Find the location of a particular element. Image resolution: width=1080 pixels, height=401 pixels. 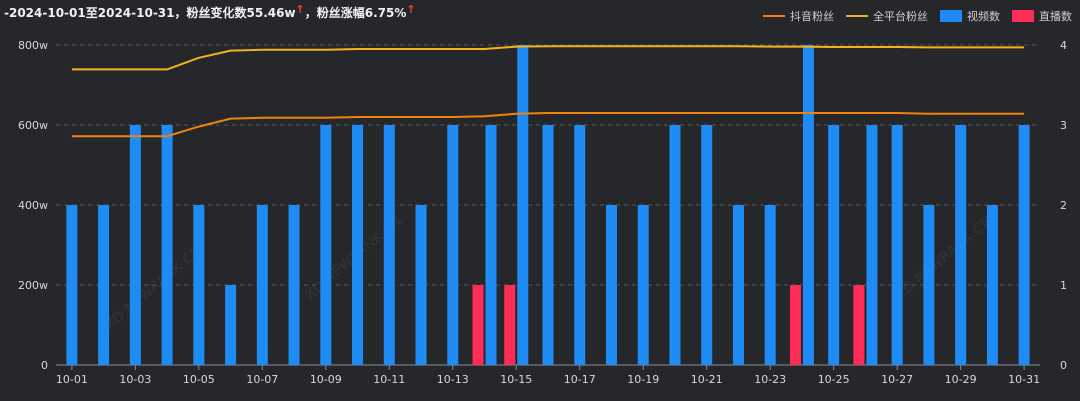

chart-legend: 抖音粉丝 全平台粉丝 视频数 直播数 is located at coordinates (911, 16).